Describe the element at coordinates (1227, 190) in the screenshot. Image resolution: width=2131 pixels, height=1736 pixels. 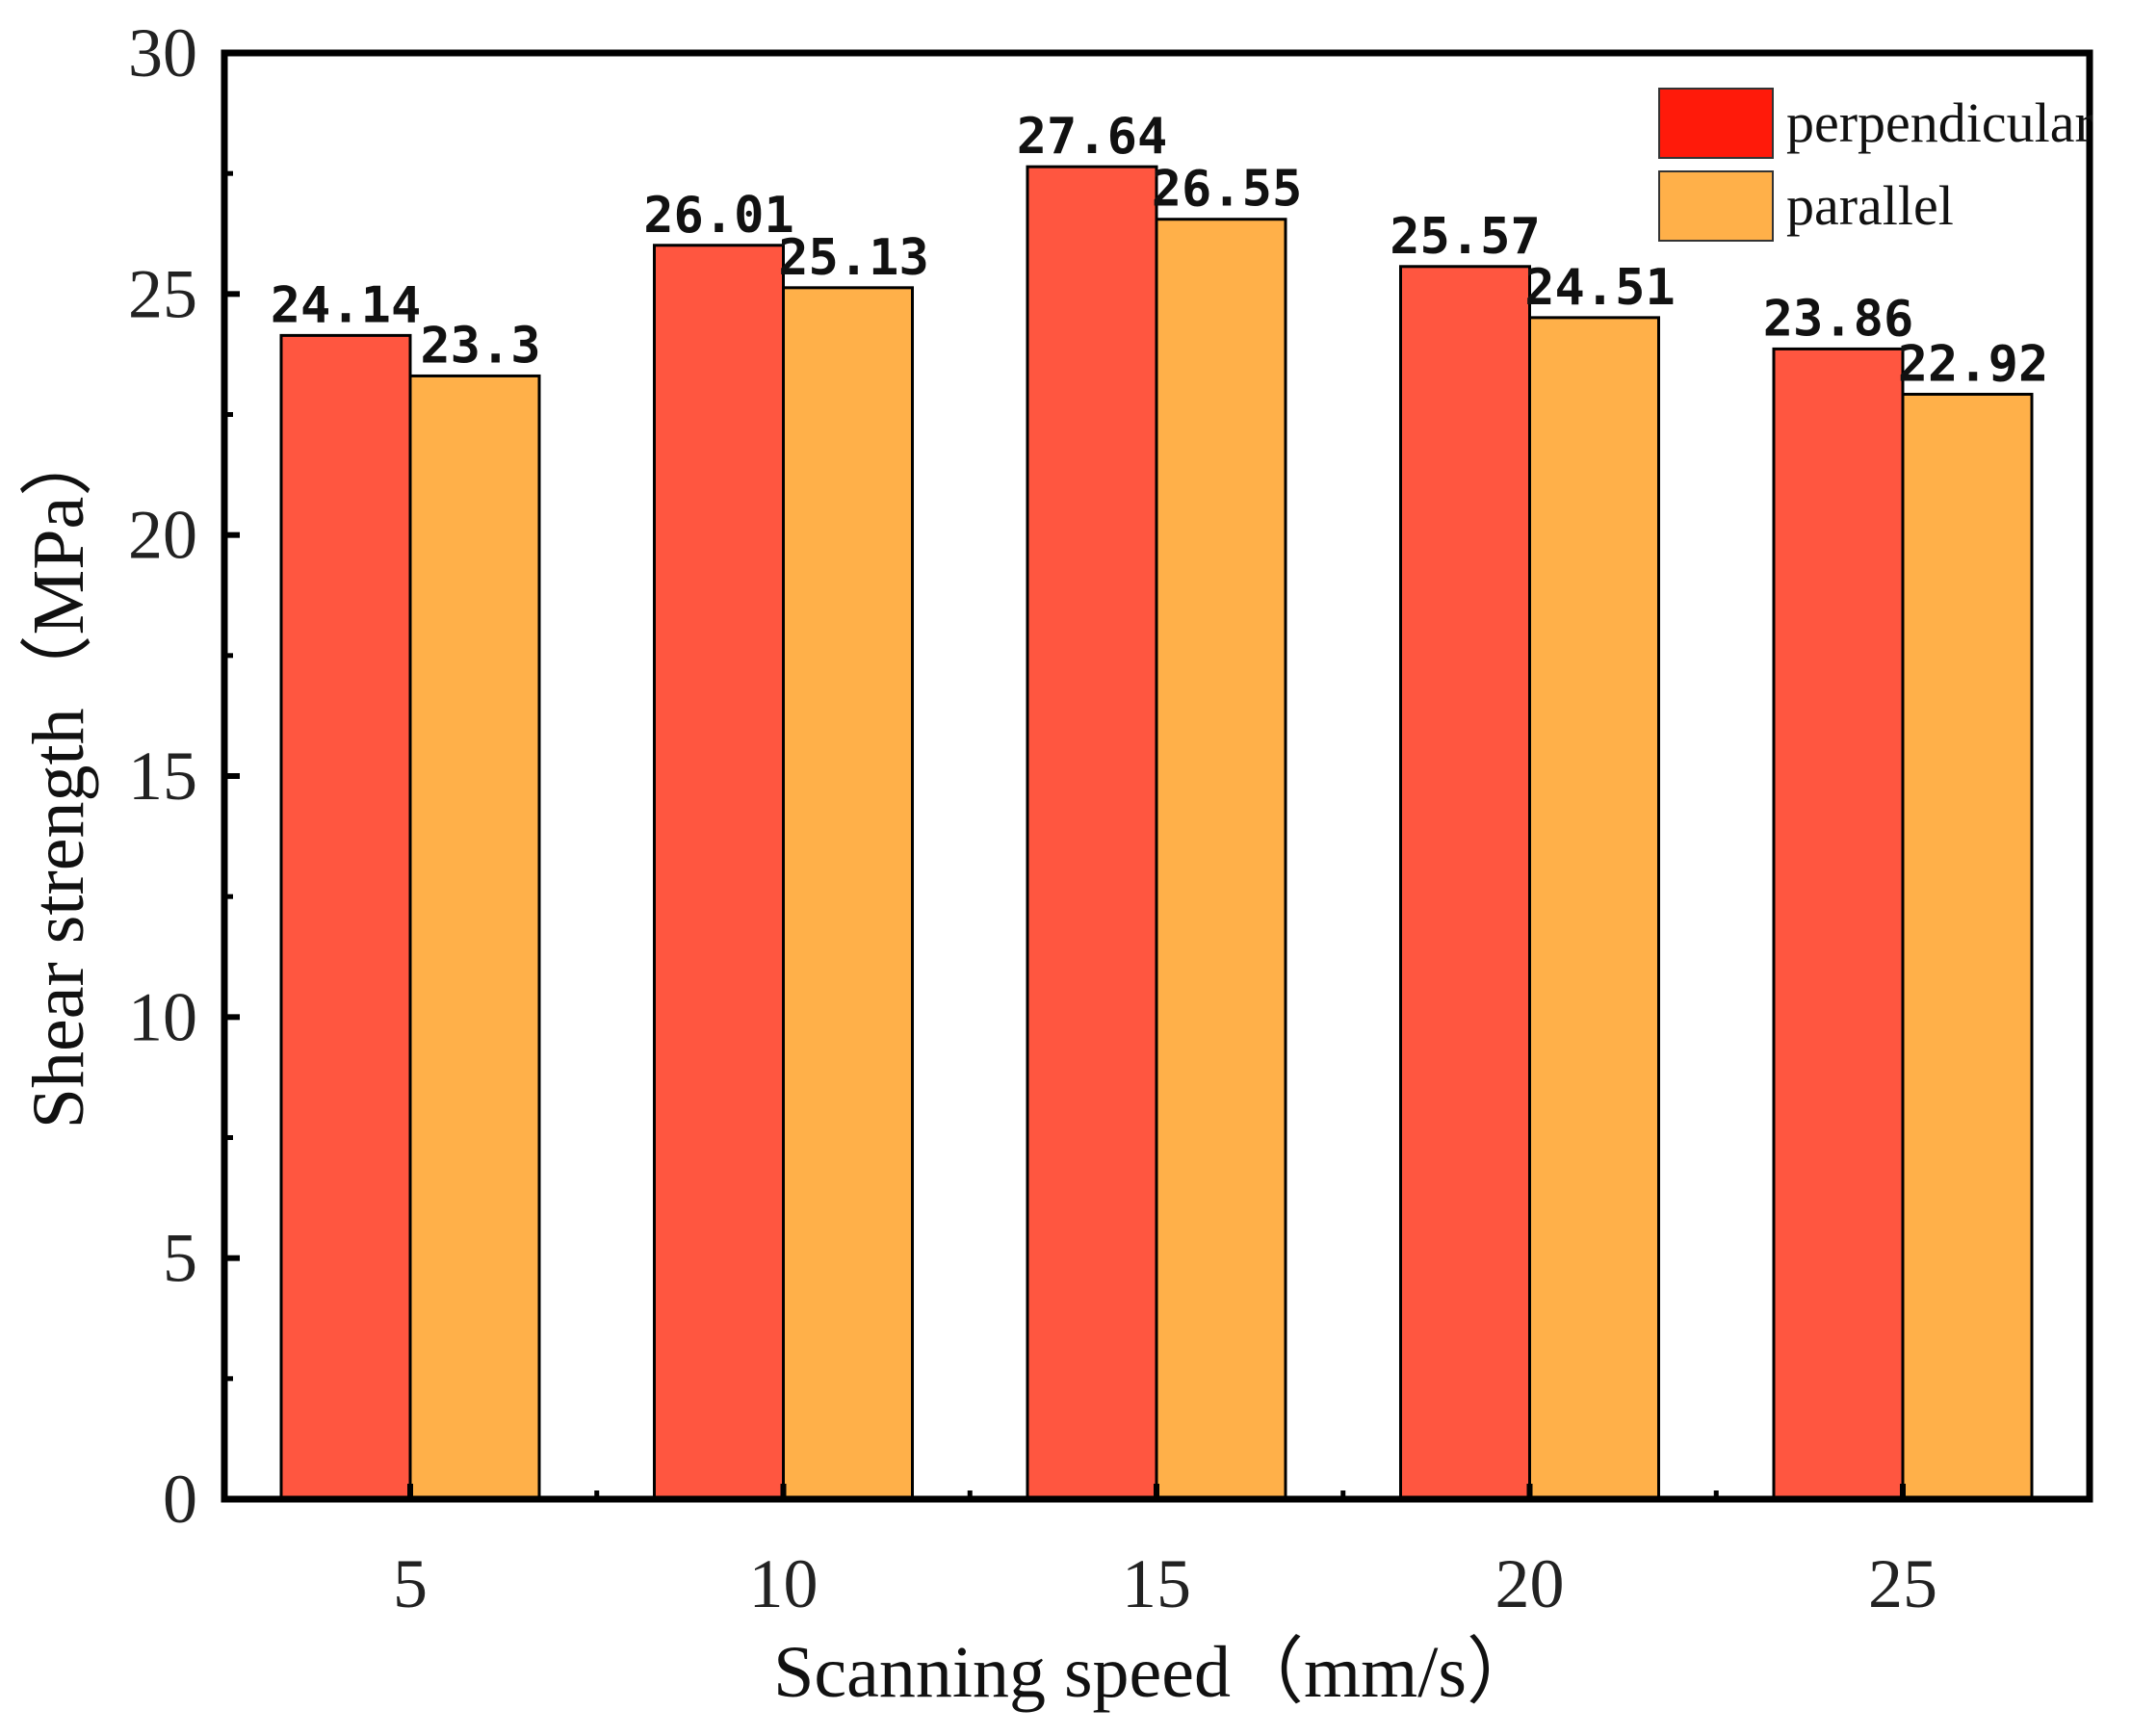
I see `data-label-parallel-15: 26.55` at that location.